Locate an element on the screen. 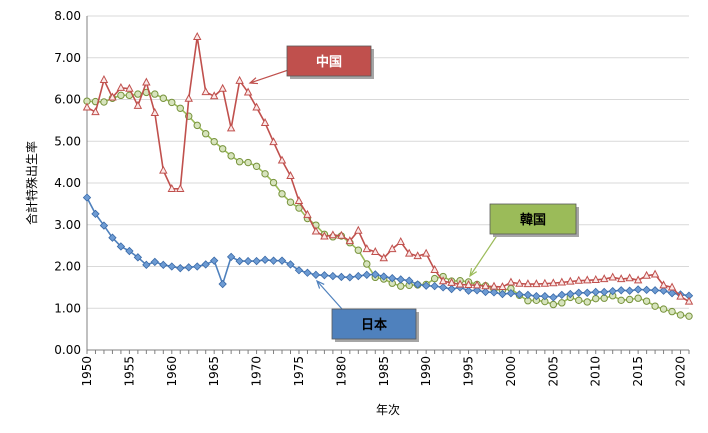 Image resolution: width=708 pixels, height=433 pixels. callout-arrowhead is located at coordinates (320, 284).